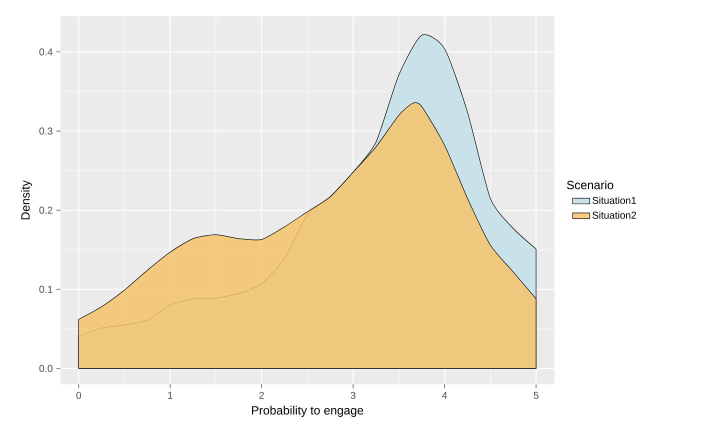 Image resolution: width=716 pixels, height=431 pixels. Describe the element at coordinates (45, 368) in the screenshot. I see `y-tick-label: 0.0` at that location.